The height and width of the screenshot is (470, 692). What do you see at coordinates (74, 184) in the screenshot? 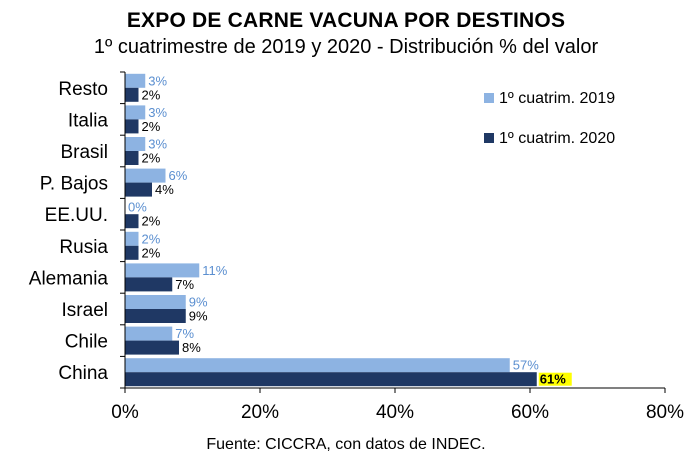
I see `category-label: P. Bajos` at bounding box center [74, 184].